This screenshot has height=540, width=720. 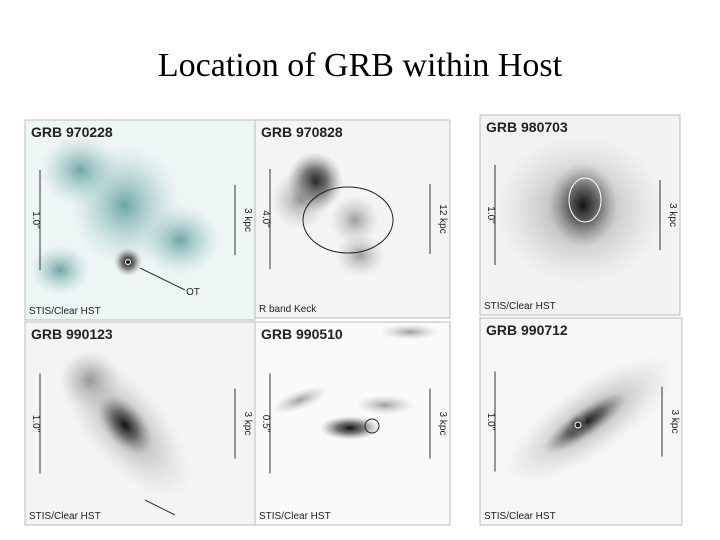 What do you see at coordinates (442, 218) in the screenshot?
I see `physical-scale: 12 kpc` at bounding box center [442, 218].